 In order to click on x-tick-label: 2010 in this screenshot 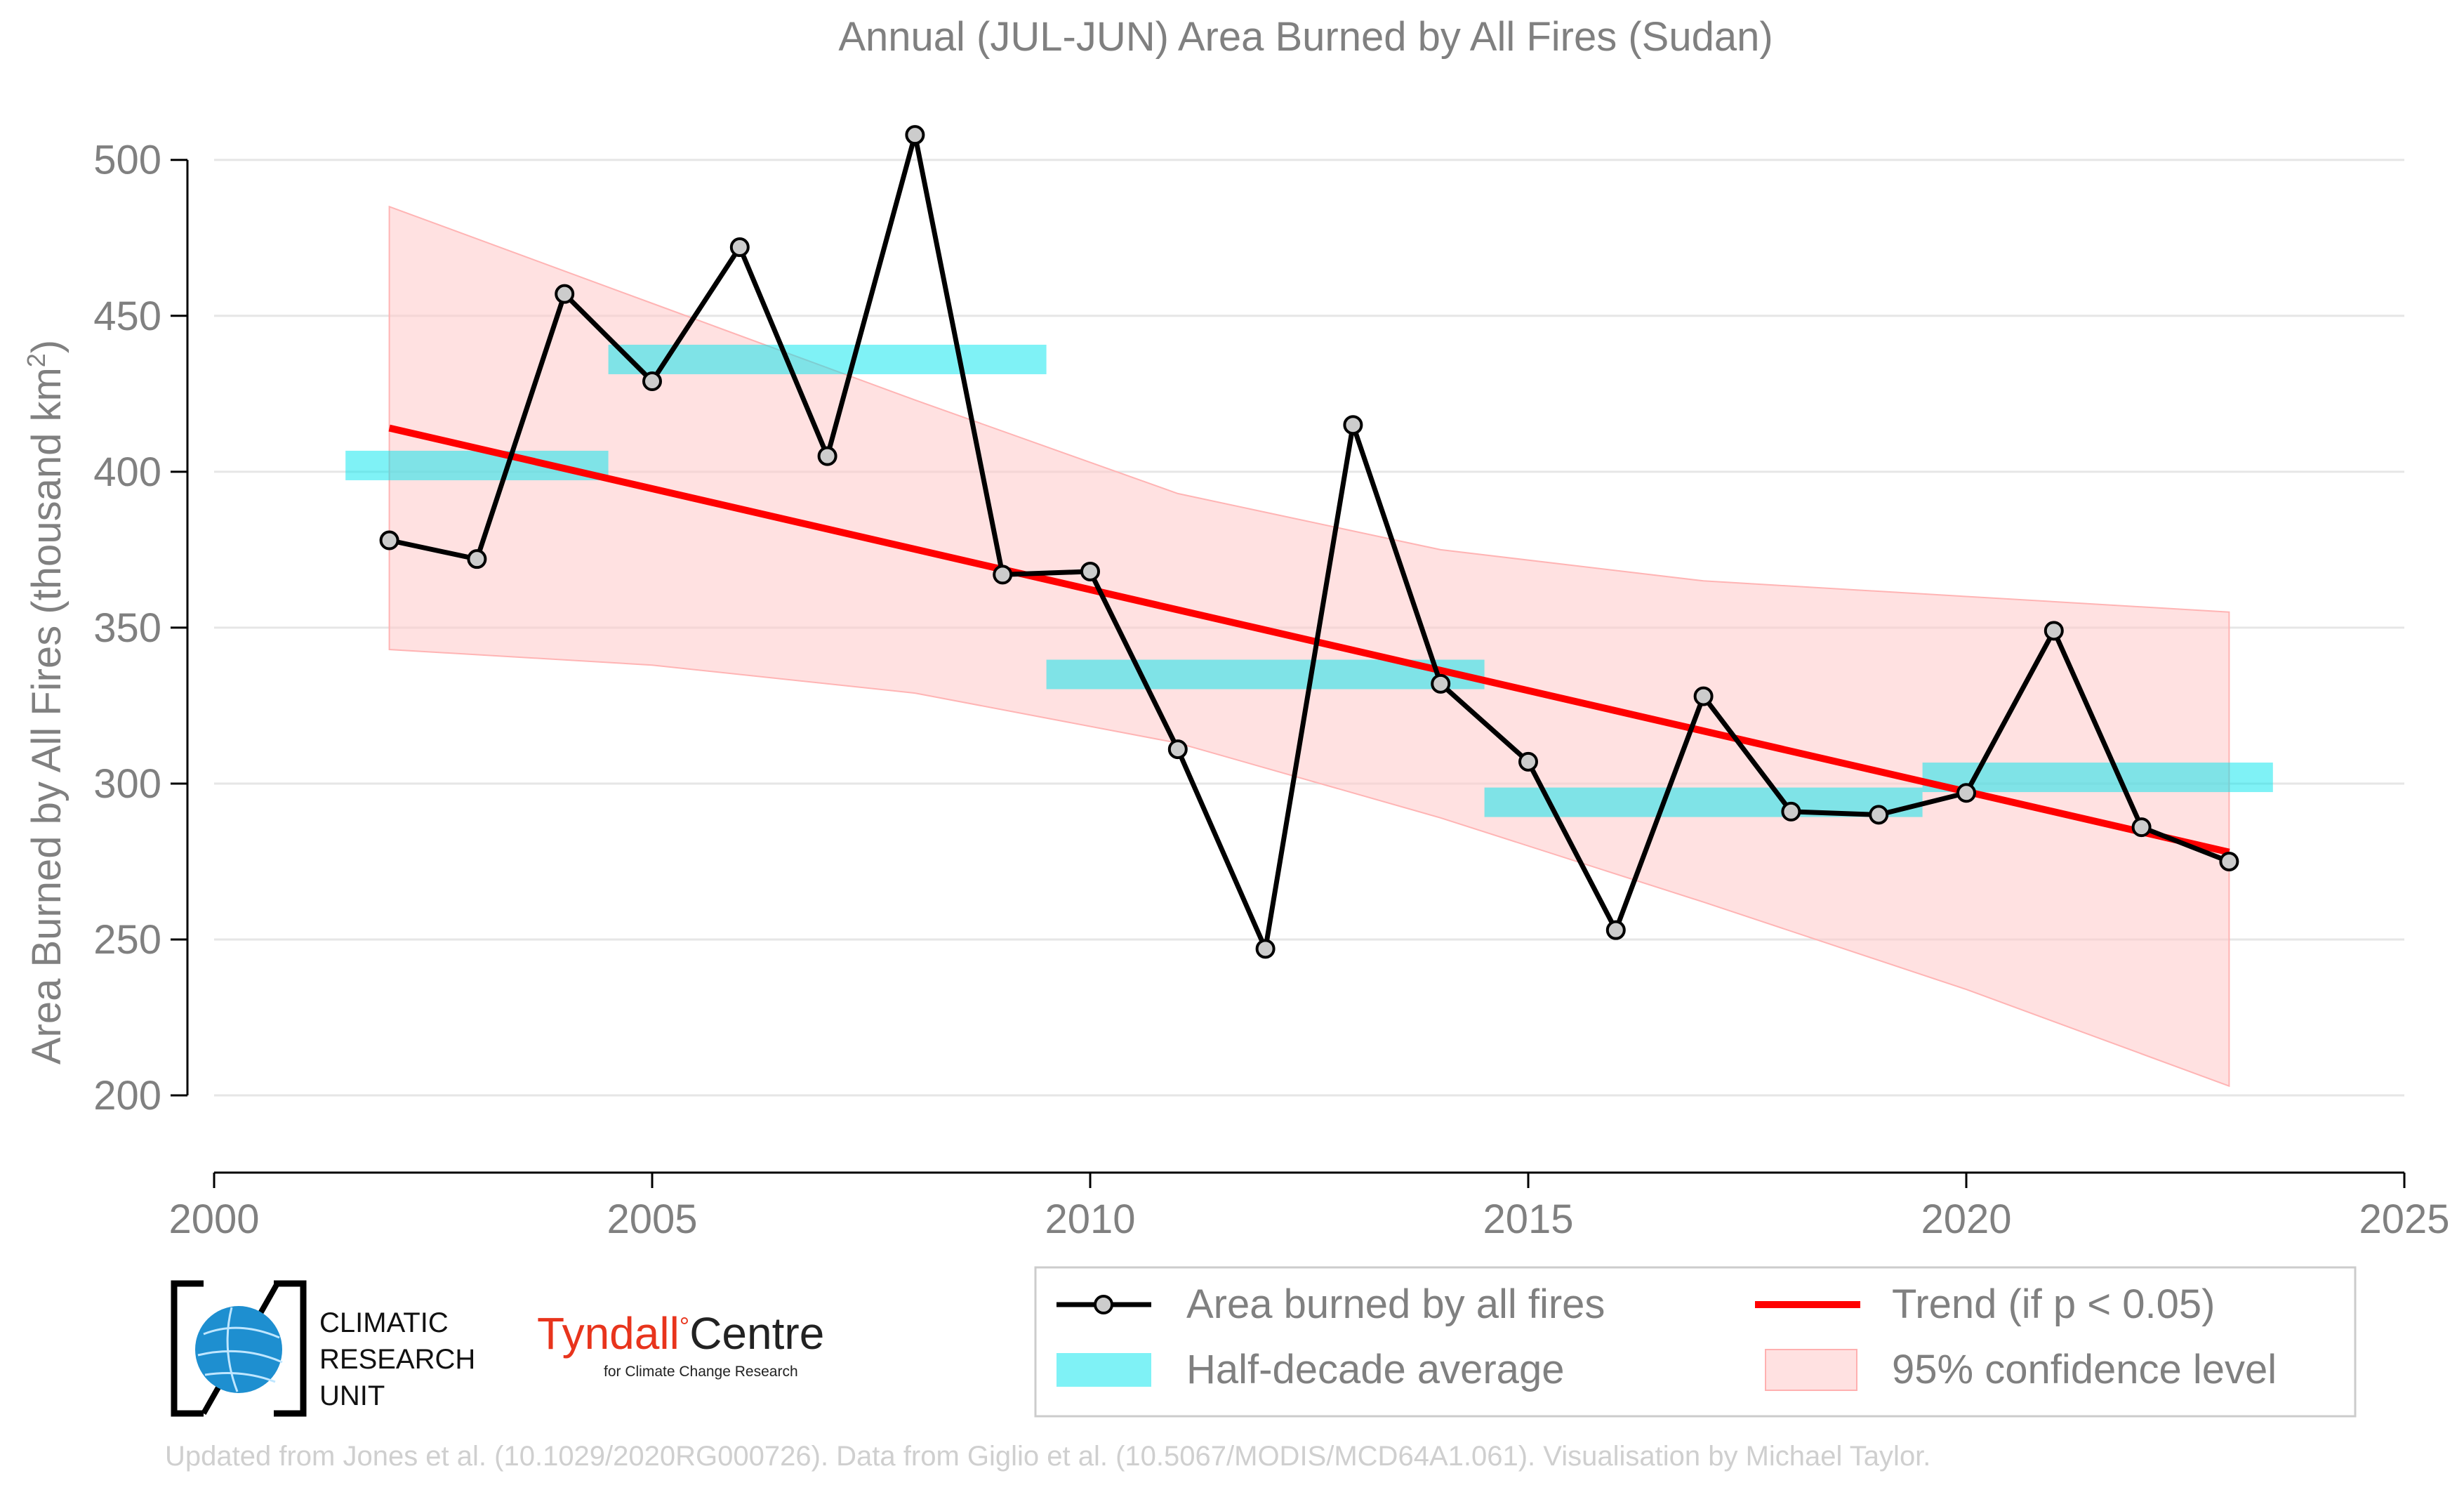, I will do `click(1090, 1219)`.